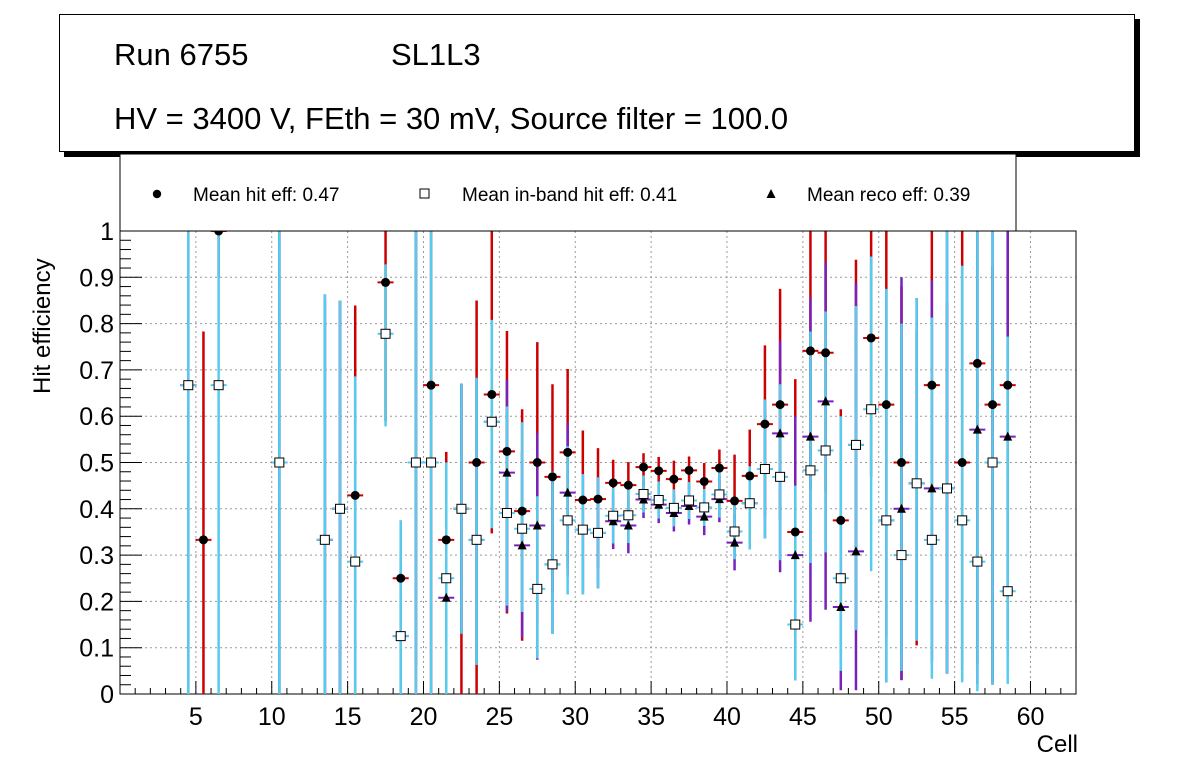  Describe the element at coordinates (727, 717) in the screenshot. I see `x-tick-label: 40` at that location.